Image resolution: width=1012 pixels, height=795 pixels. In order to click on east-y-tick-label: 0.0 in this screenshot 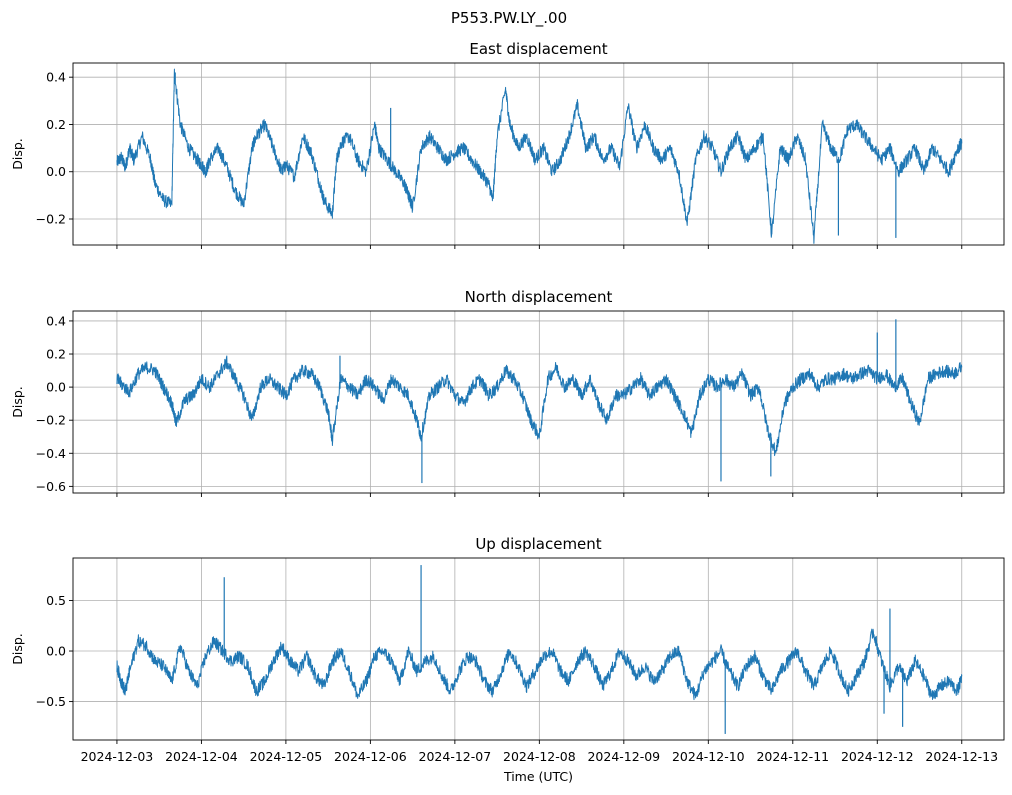, I will do `click(56, 171)`.